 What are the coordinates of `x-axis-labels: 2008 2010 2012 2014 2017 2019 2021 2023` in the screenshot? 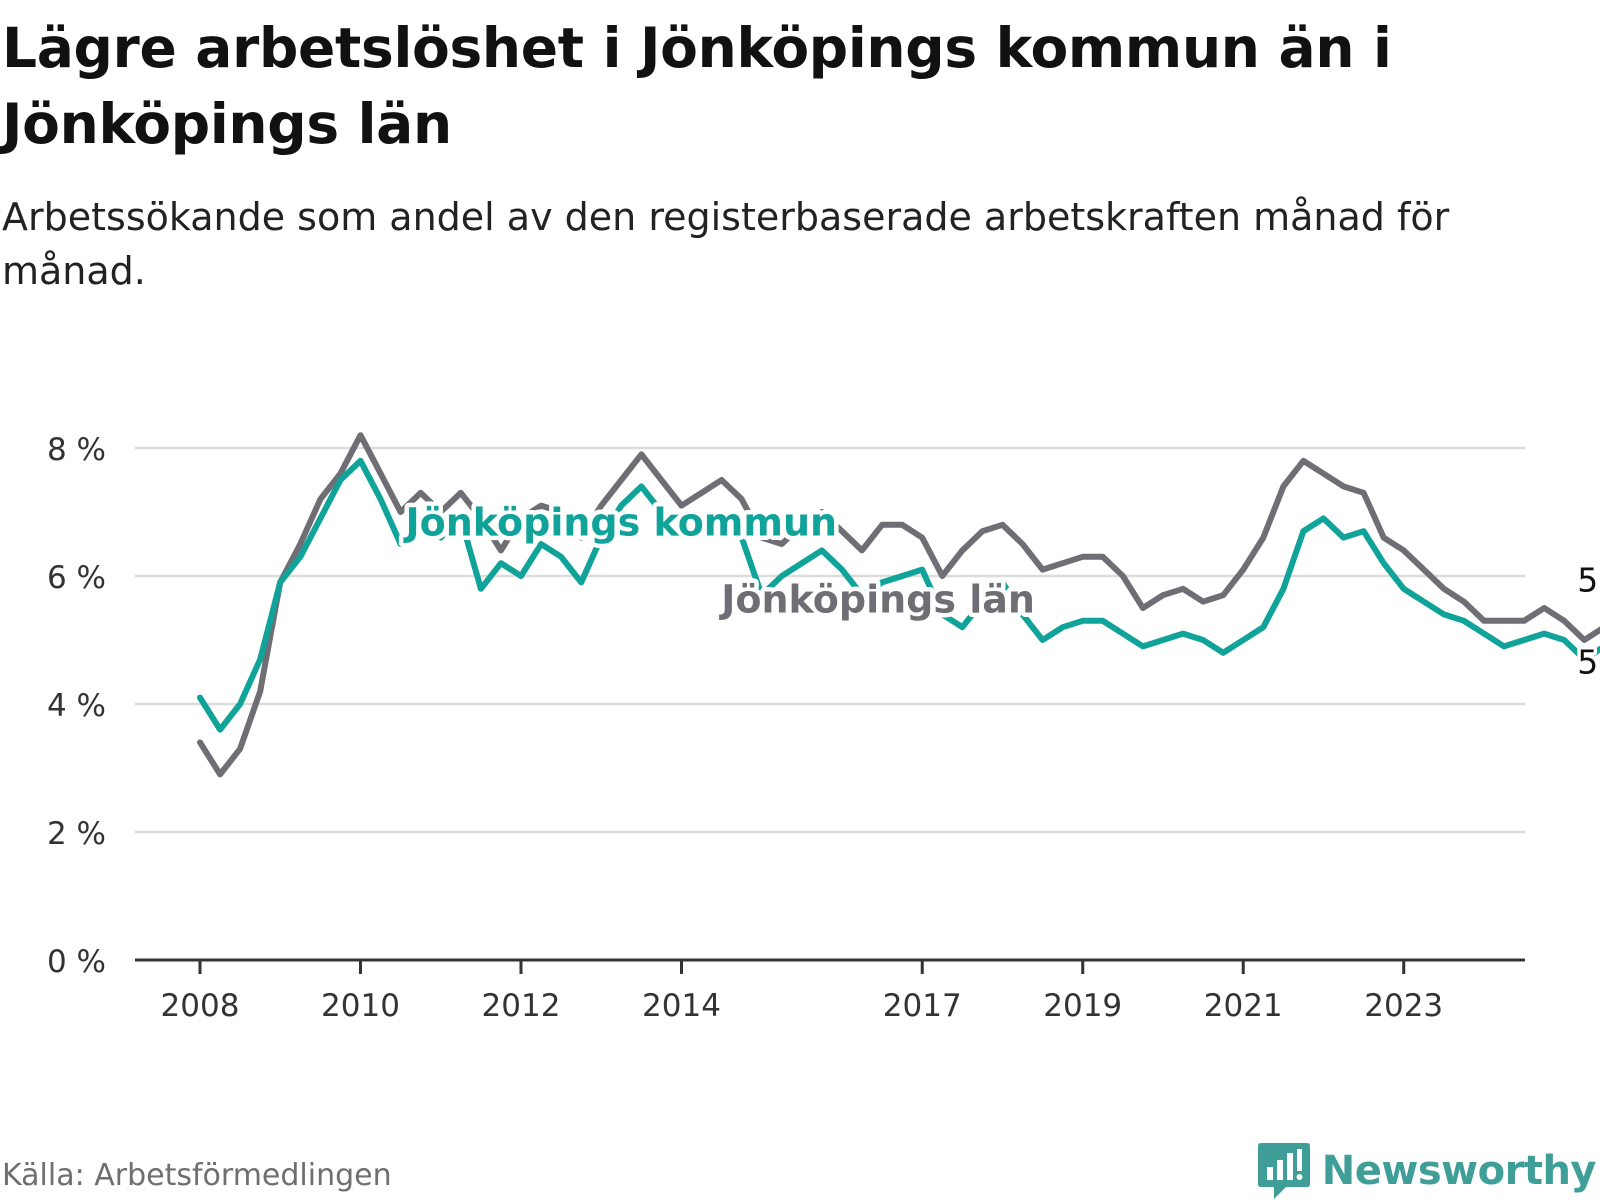 It's located at (802, 1006).